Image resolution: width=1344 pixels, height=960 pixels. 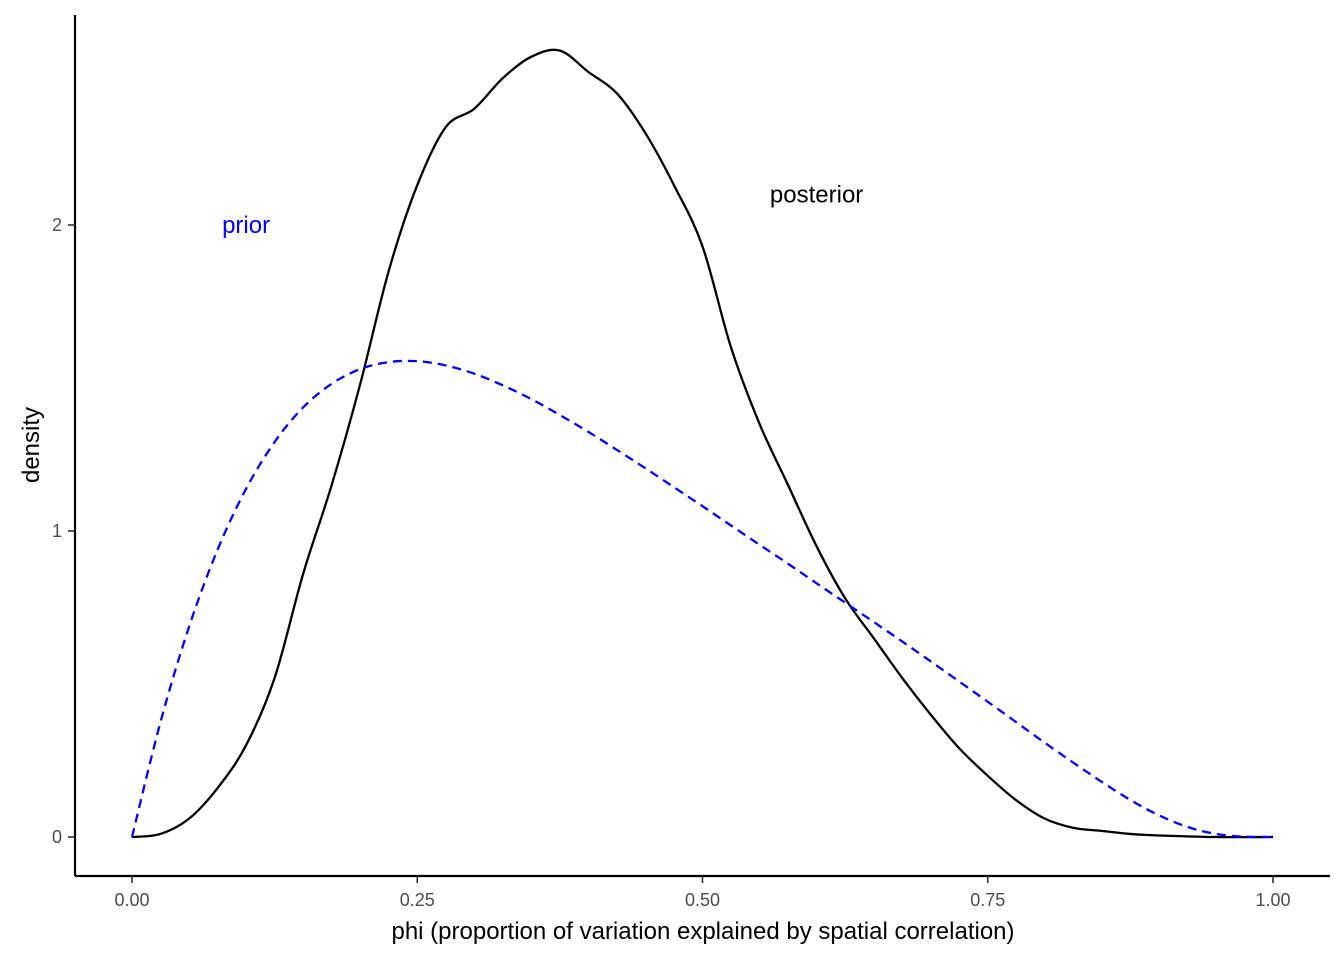 I want to click on prior-label: prior, so click(x=246, y=225).